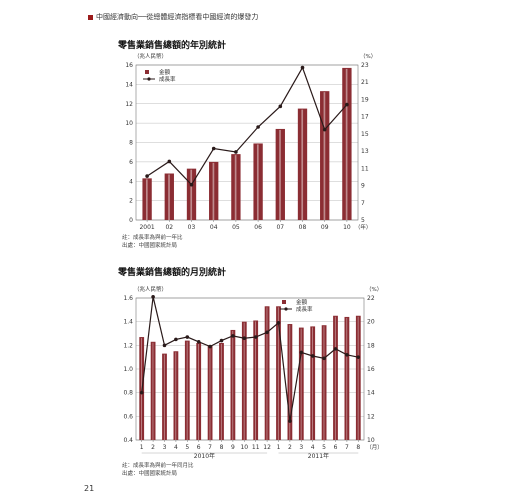 This screenshot has height=500, width=520. Describe the element at coordinates (129, 123) in the screenshot. I see `chart1-ytick-label: 10` at that location.